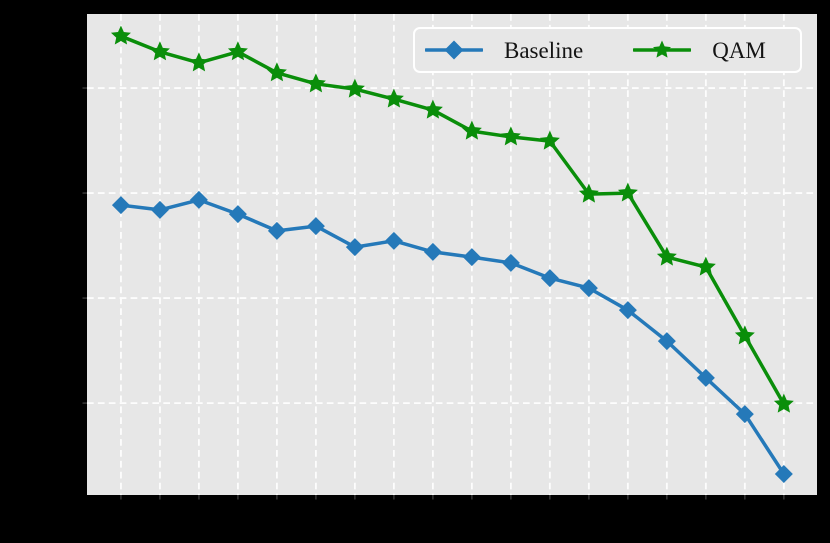 The image size is (830, 543). What do you see at coordinates (544, 50) in the screenshot?
I see `legend-label-baseline: Baseline` at bounding box center [544, 50].